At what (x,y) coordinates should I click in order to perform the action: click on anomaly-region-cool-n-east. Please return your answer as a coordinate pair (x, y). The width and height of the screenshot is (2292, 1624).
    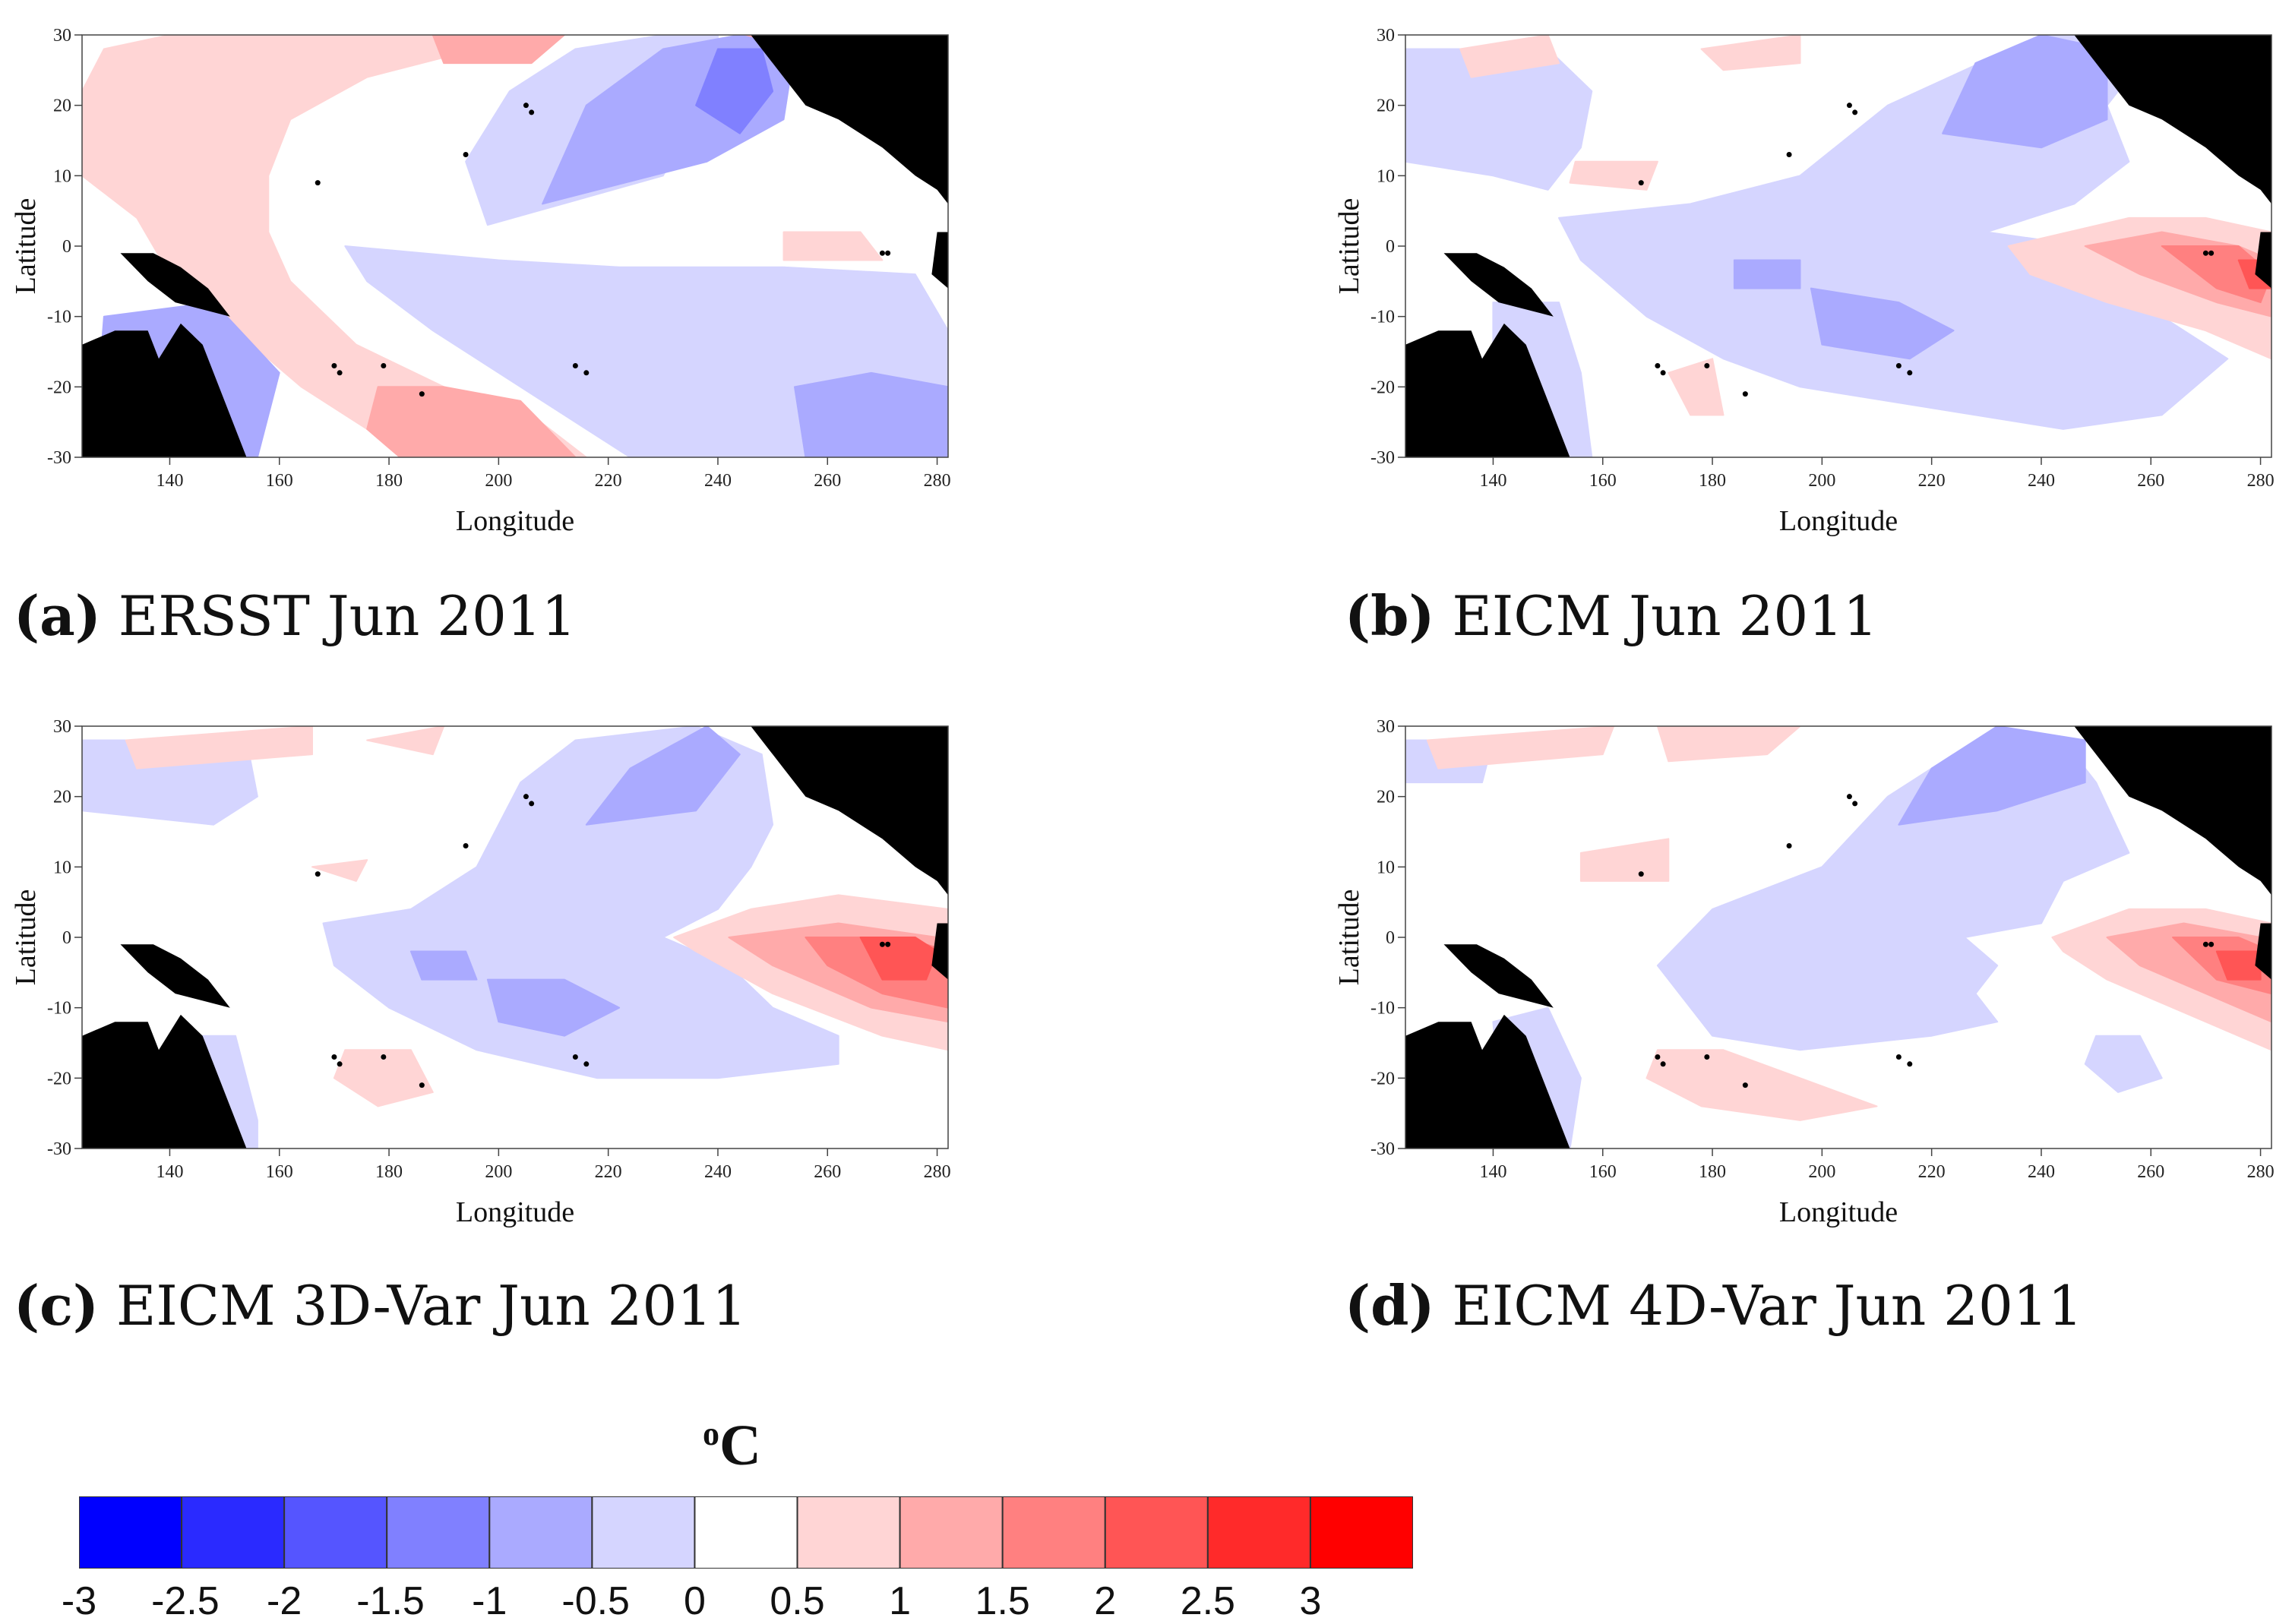
    Looking at the image, I should click on (663, 776).